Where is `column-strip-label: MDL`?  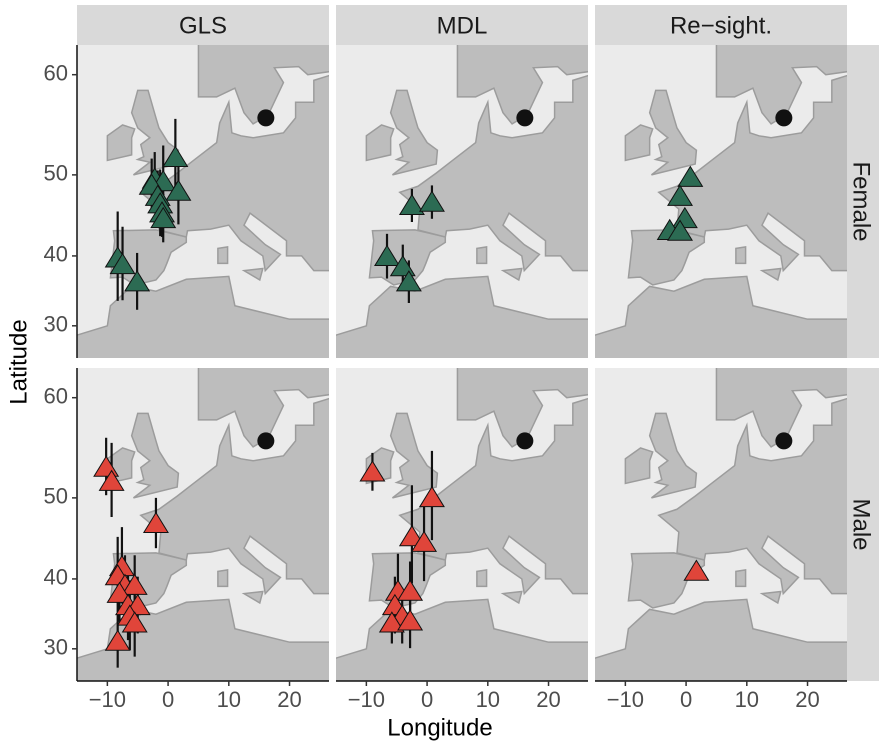
column-strip-label: MDL is located at coordinates (462, 25).